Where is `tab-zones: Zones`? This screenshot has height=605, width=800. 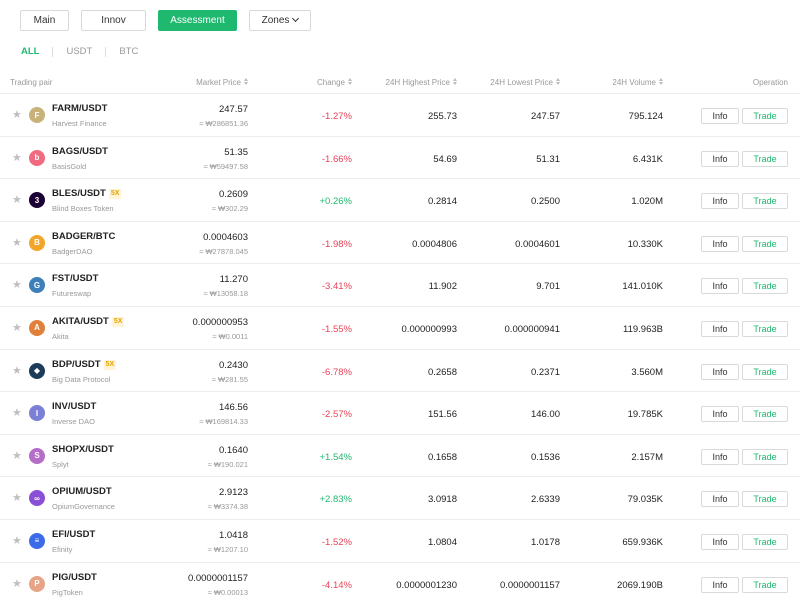
tab-zones: Zones is located at coordinates (280, 20).